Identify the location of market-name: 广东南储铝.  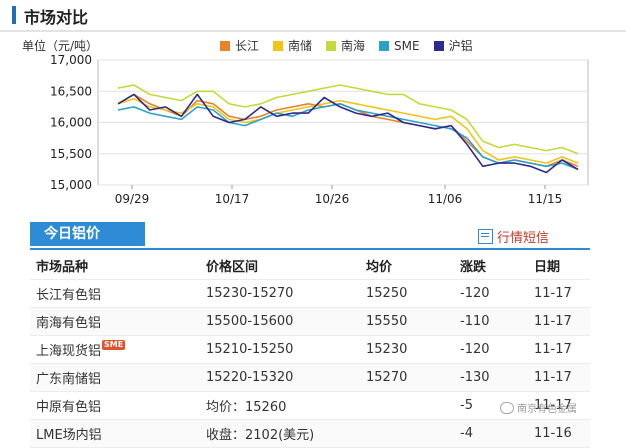
(117, 377).